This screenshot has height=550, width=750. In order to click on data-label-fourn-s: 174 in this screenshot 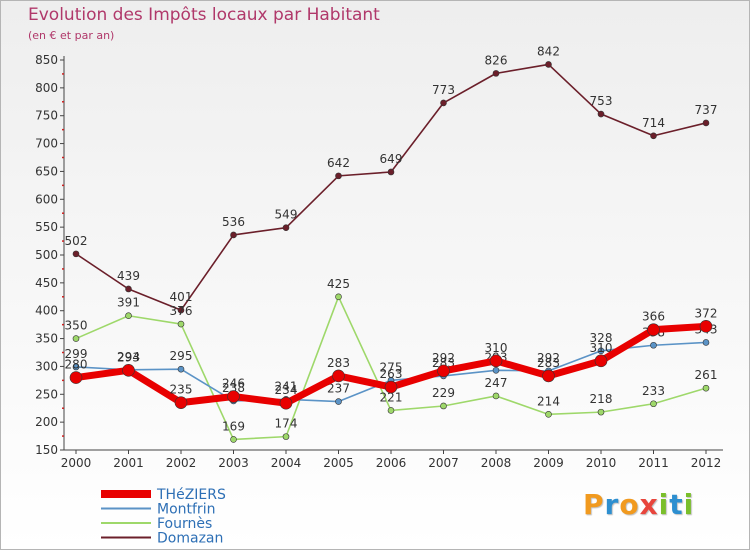, I will do `click(286, 424)`.